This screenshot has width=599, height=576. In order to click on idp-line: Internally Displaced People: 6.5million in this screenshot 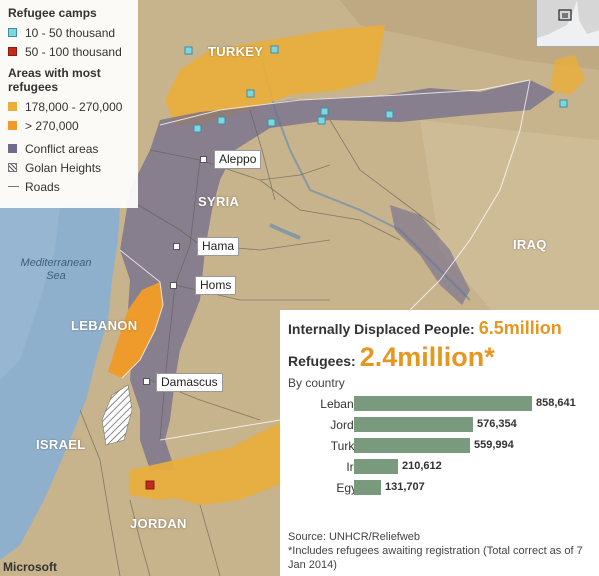, I will do `click(443, 330)`.